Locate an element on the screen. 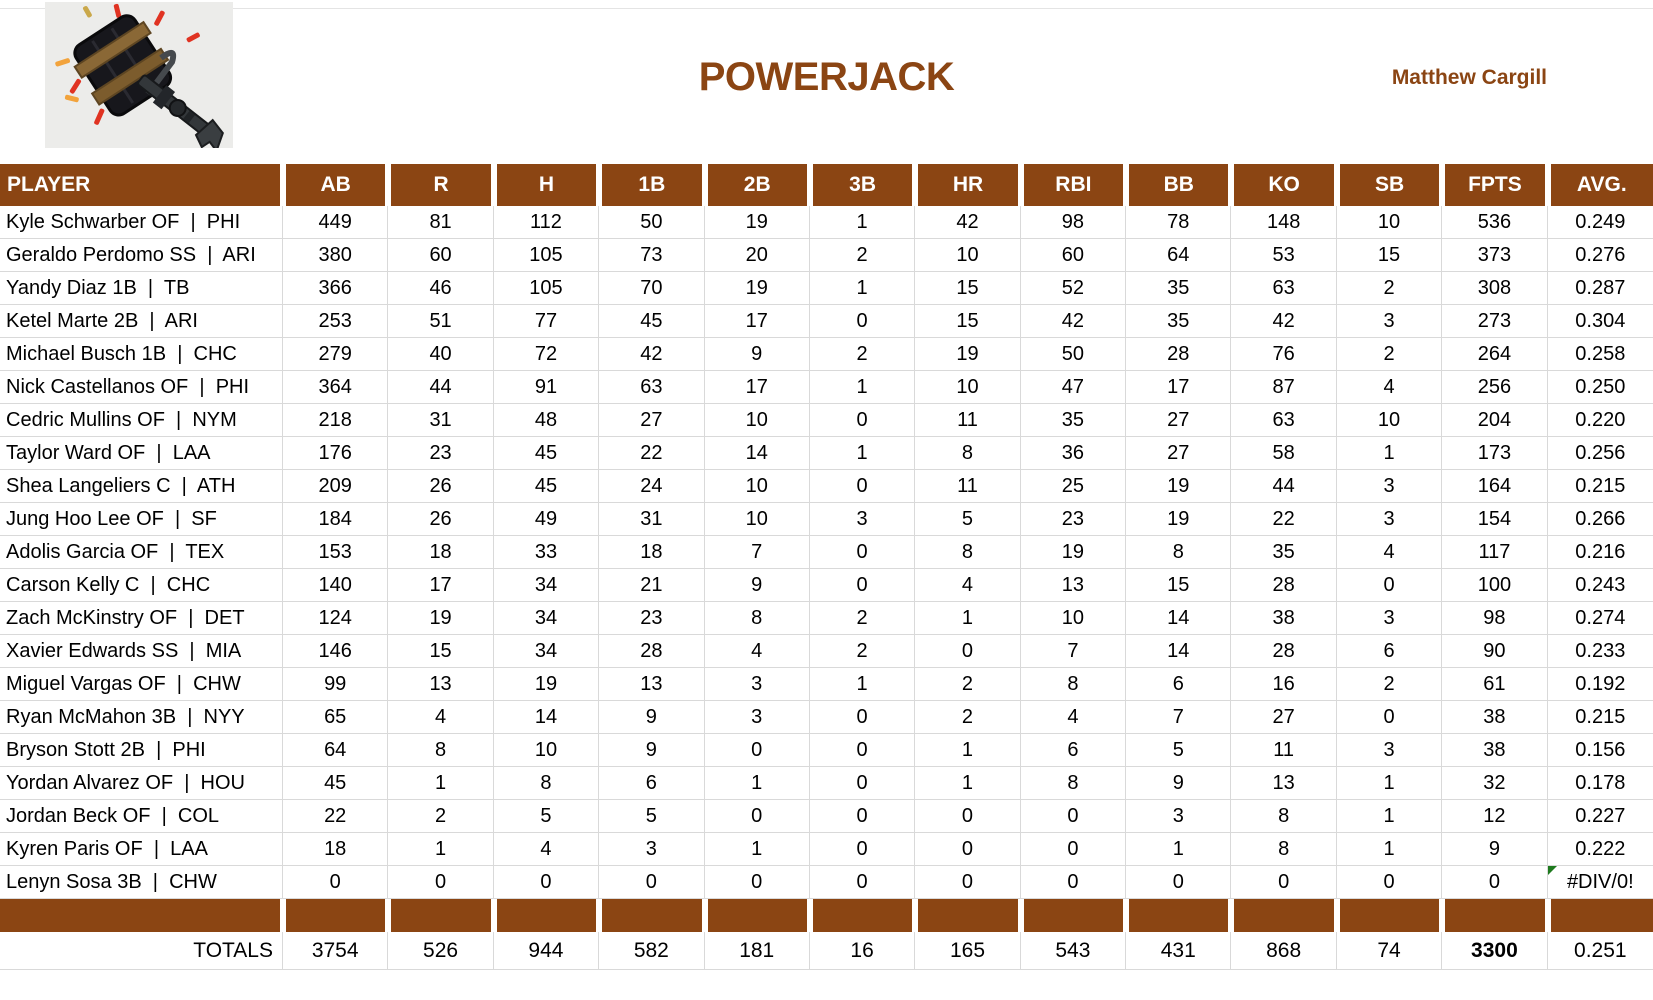 The width and height of the screenshot is (1653, 1000). cell-avg: 0.192 is located at coordinates (1600, 684).